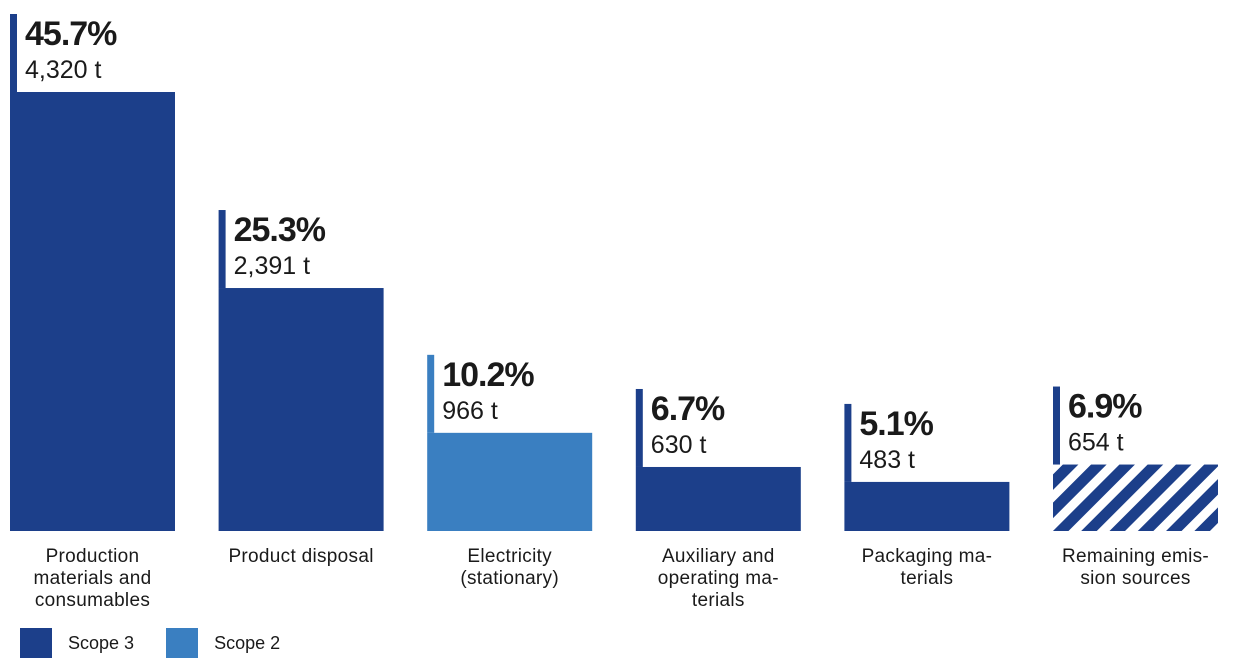 The image size is (1239, 658). Describe the element at coordinates (92, 578) in the screenshot. I see `category-label-1: Production materials and consumables` at that location.